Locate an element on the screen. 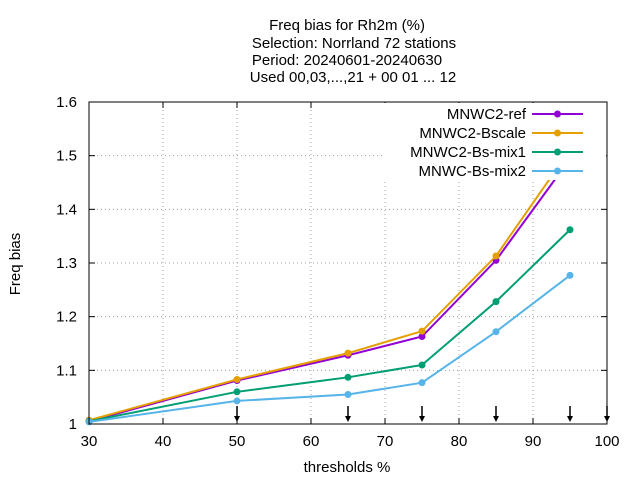 Image resolution: width=640 pixels, height=485 pixels. x-tick-label: 30 is located at coordinates (89, 441).